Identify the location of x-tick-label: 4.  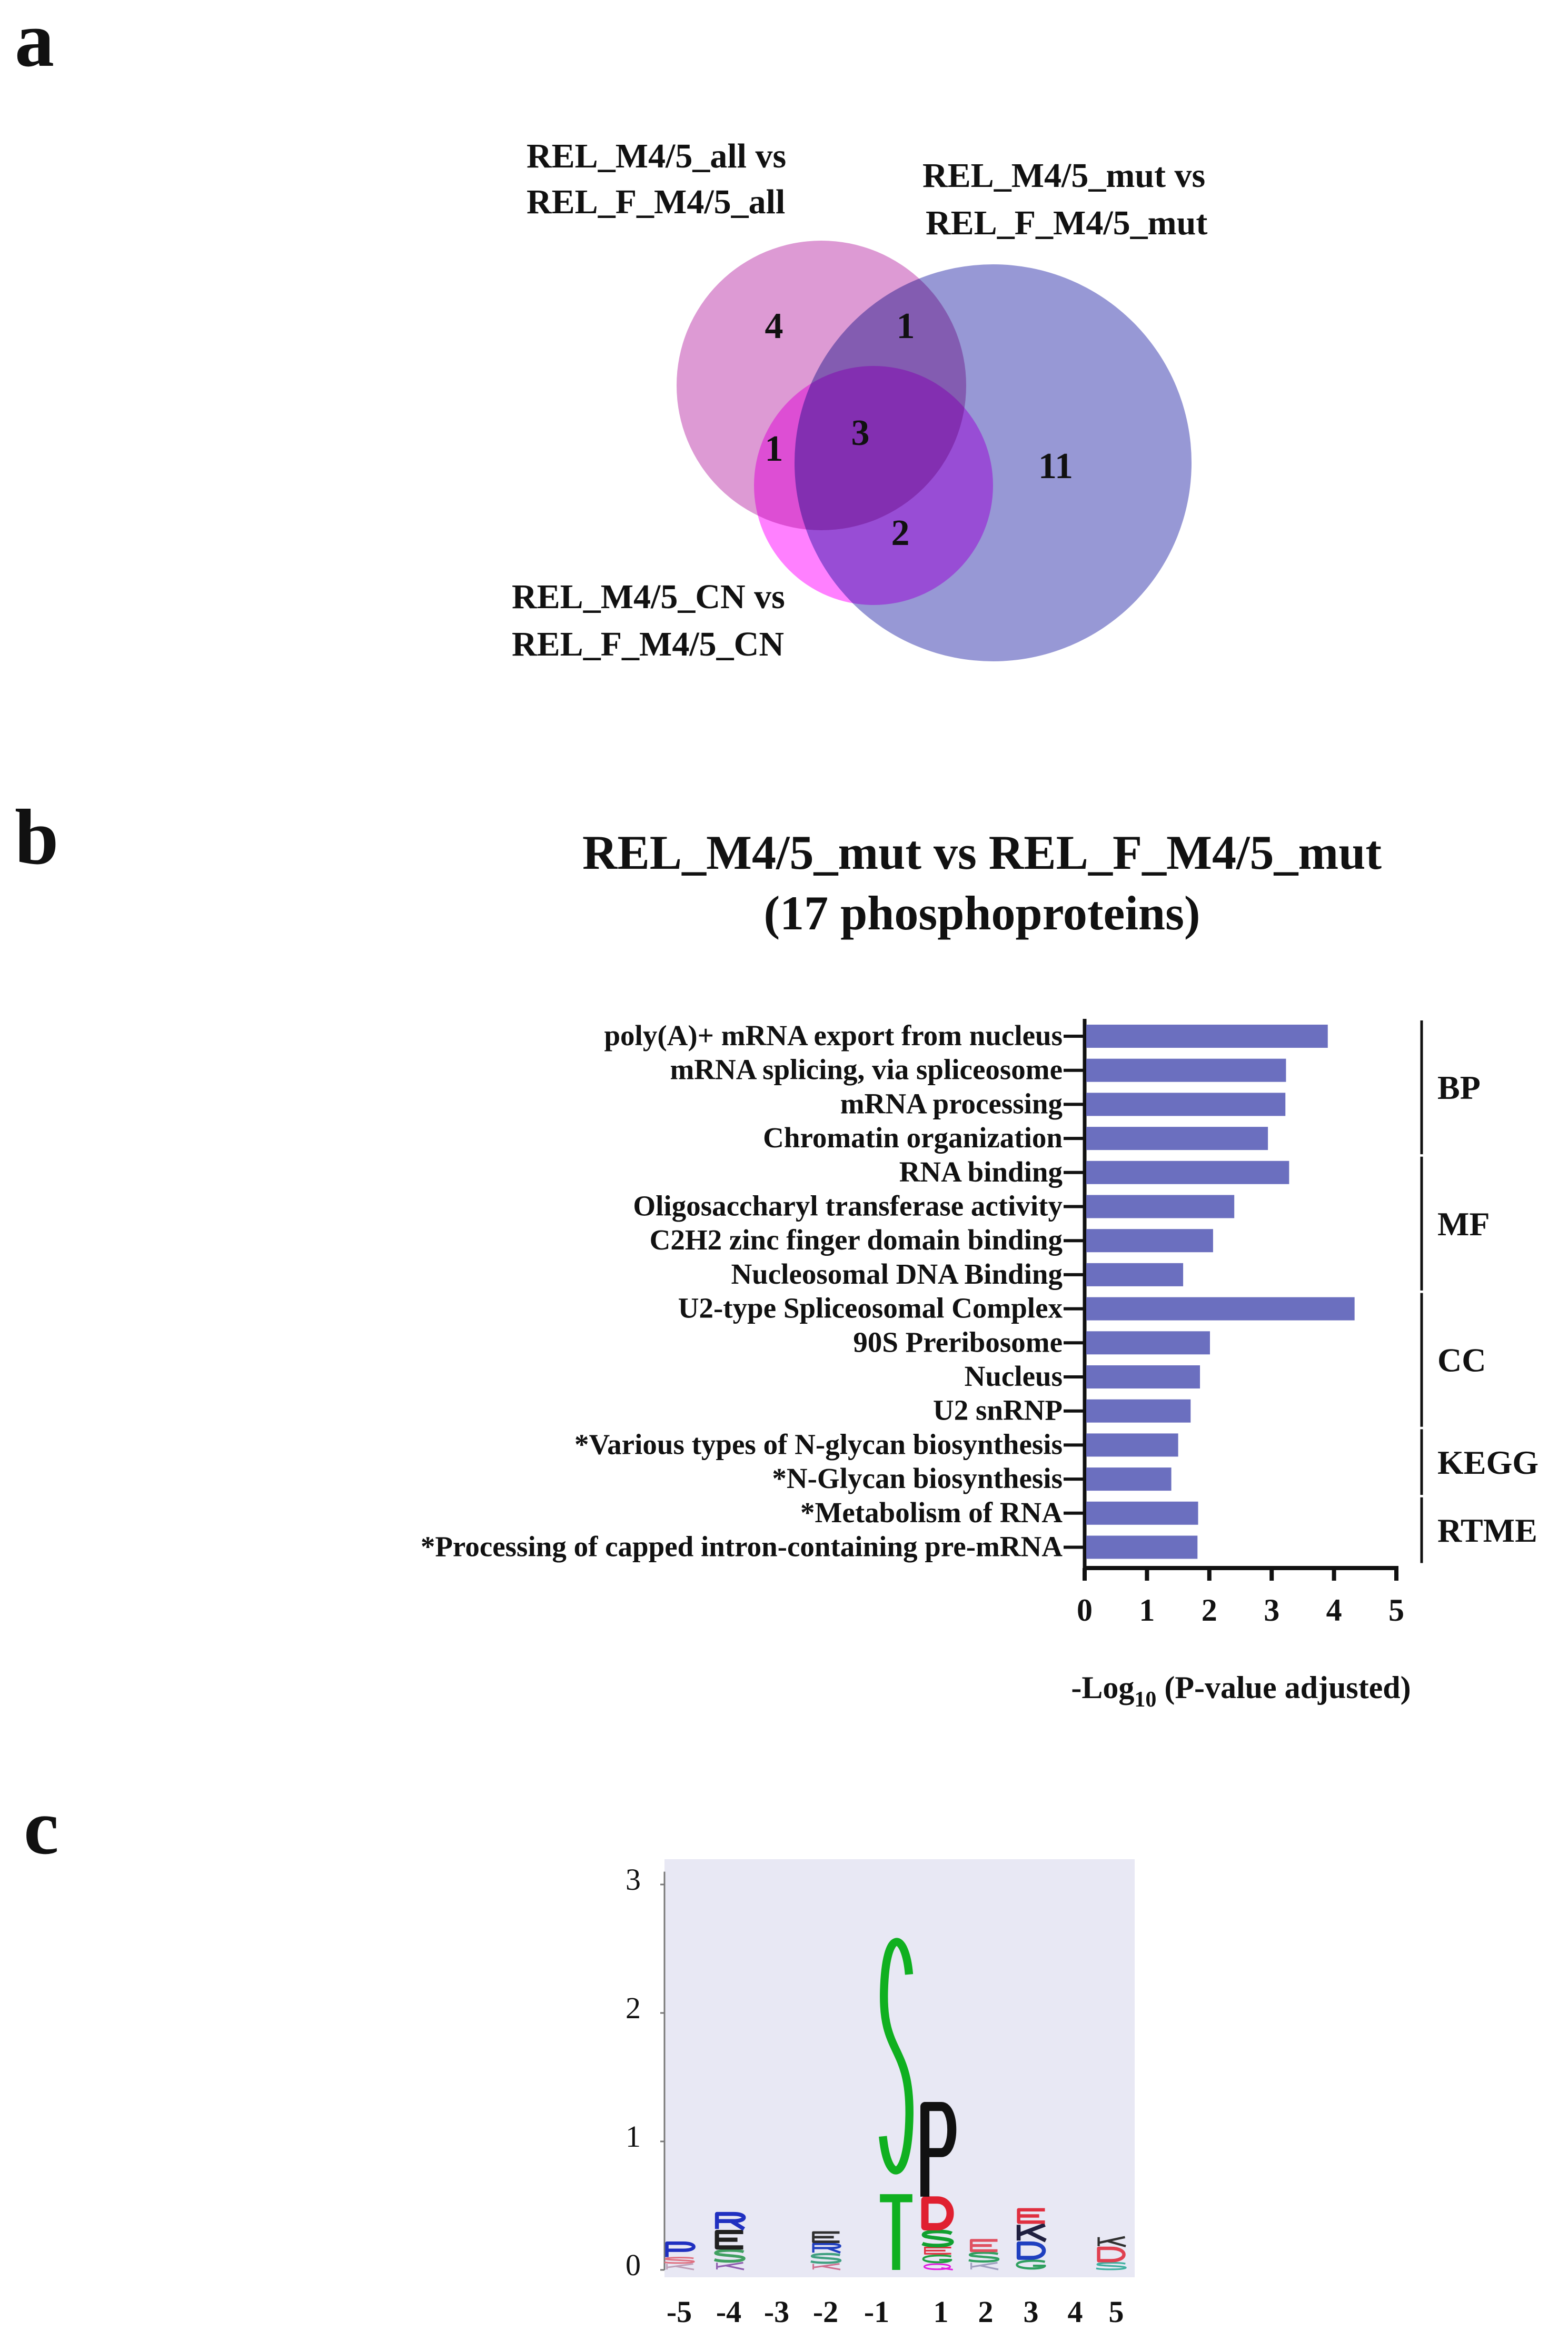
(1334, 1611).